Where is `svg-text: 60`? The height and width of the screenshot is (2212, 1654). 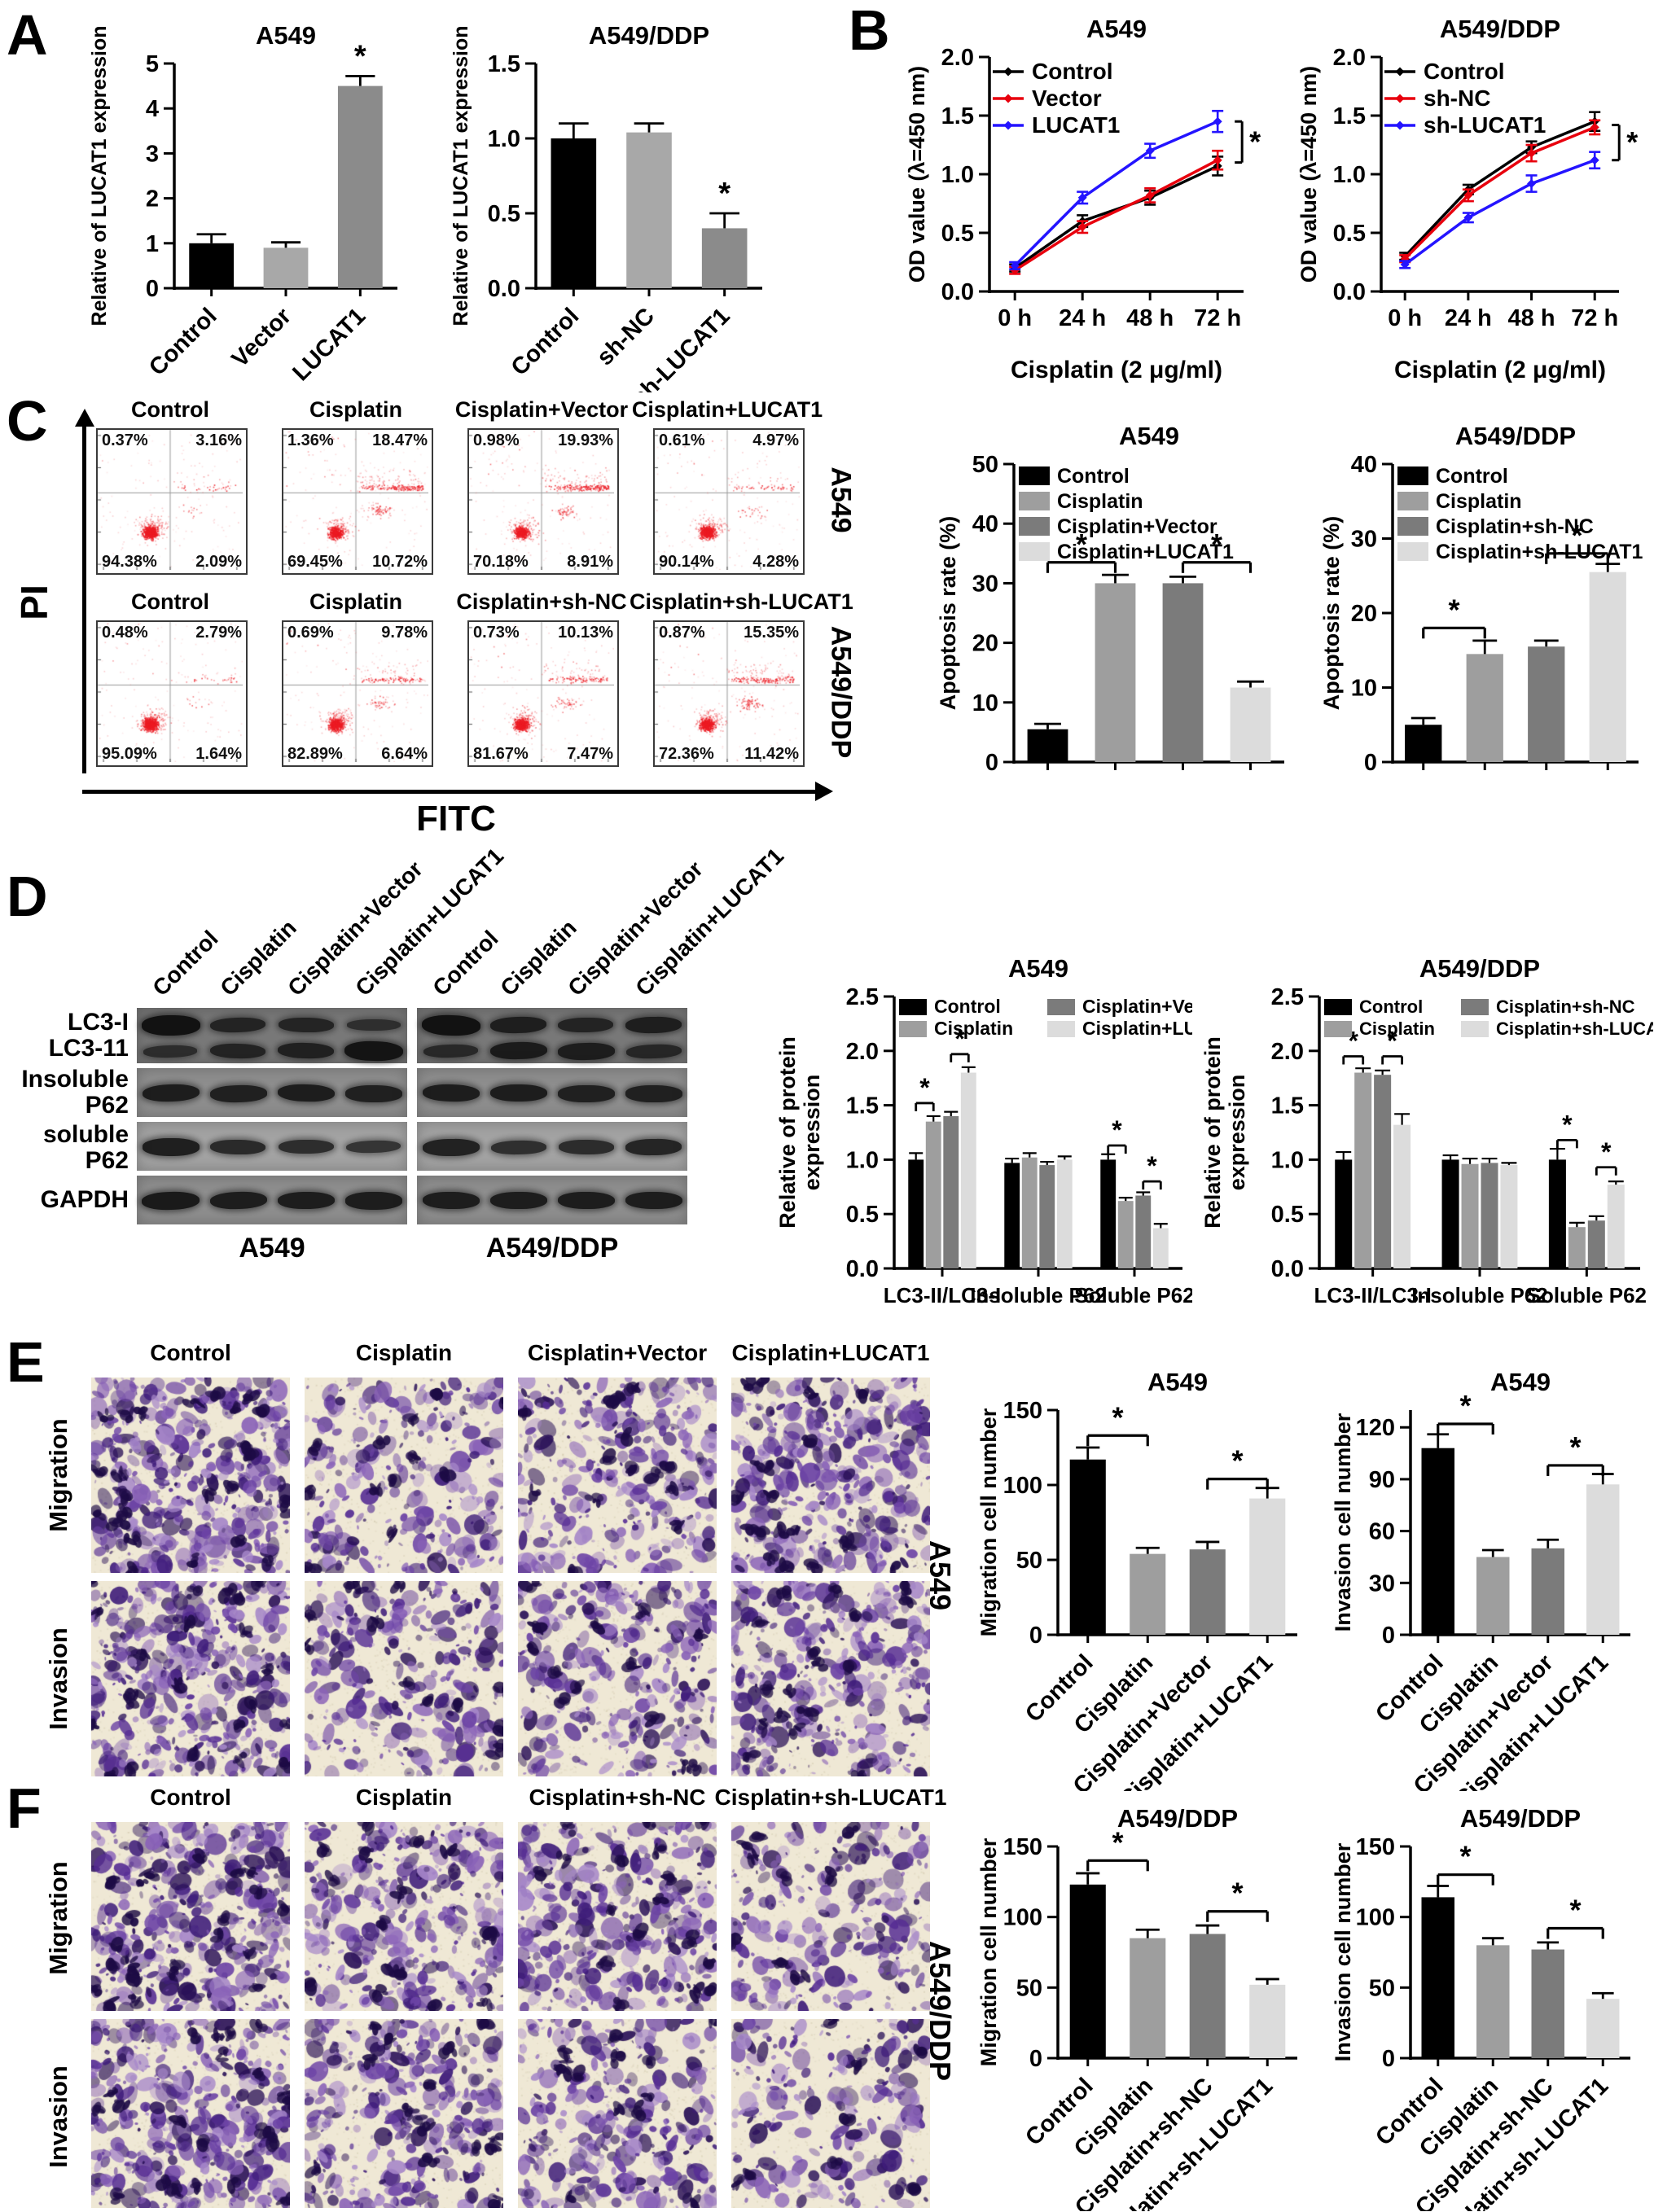
svg-text: 60 is located at coordinates (1382, 1532).